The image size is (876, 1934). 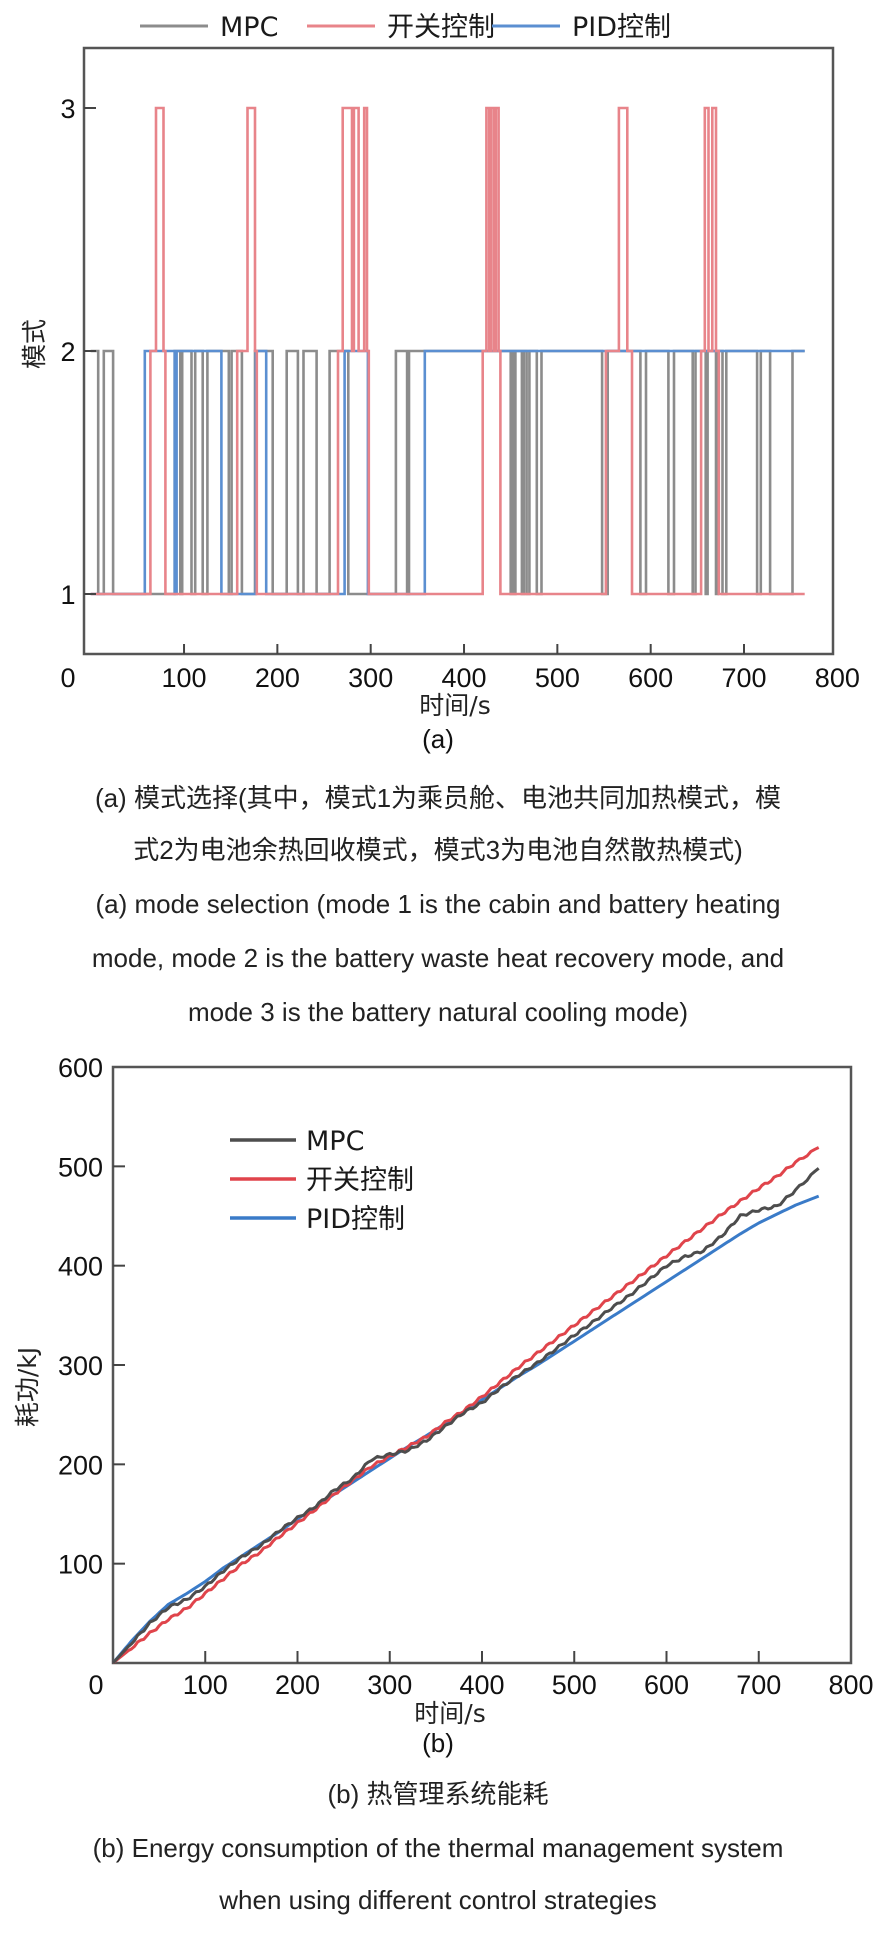 I want to click on chart-b-xtick-label: 0, so click(x=95, y=1685).